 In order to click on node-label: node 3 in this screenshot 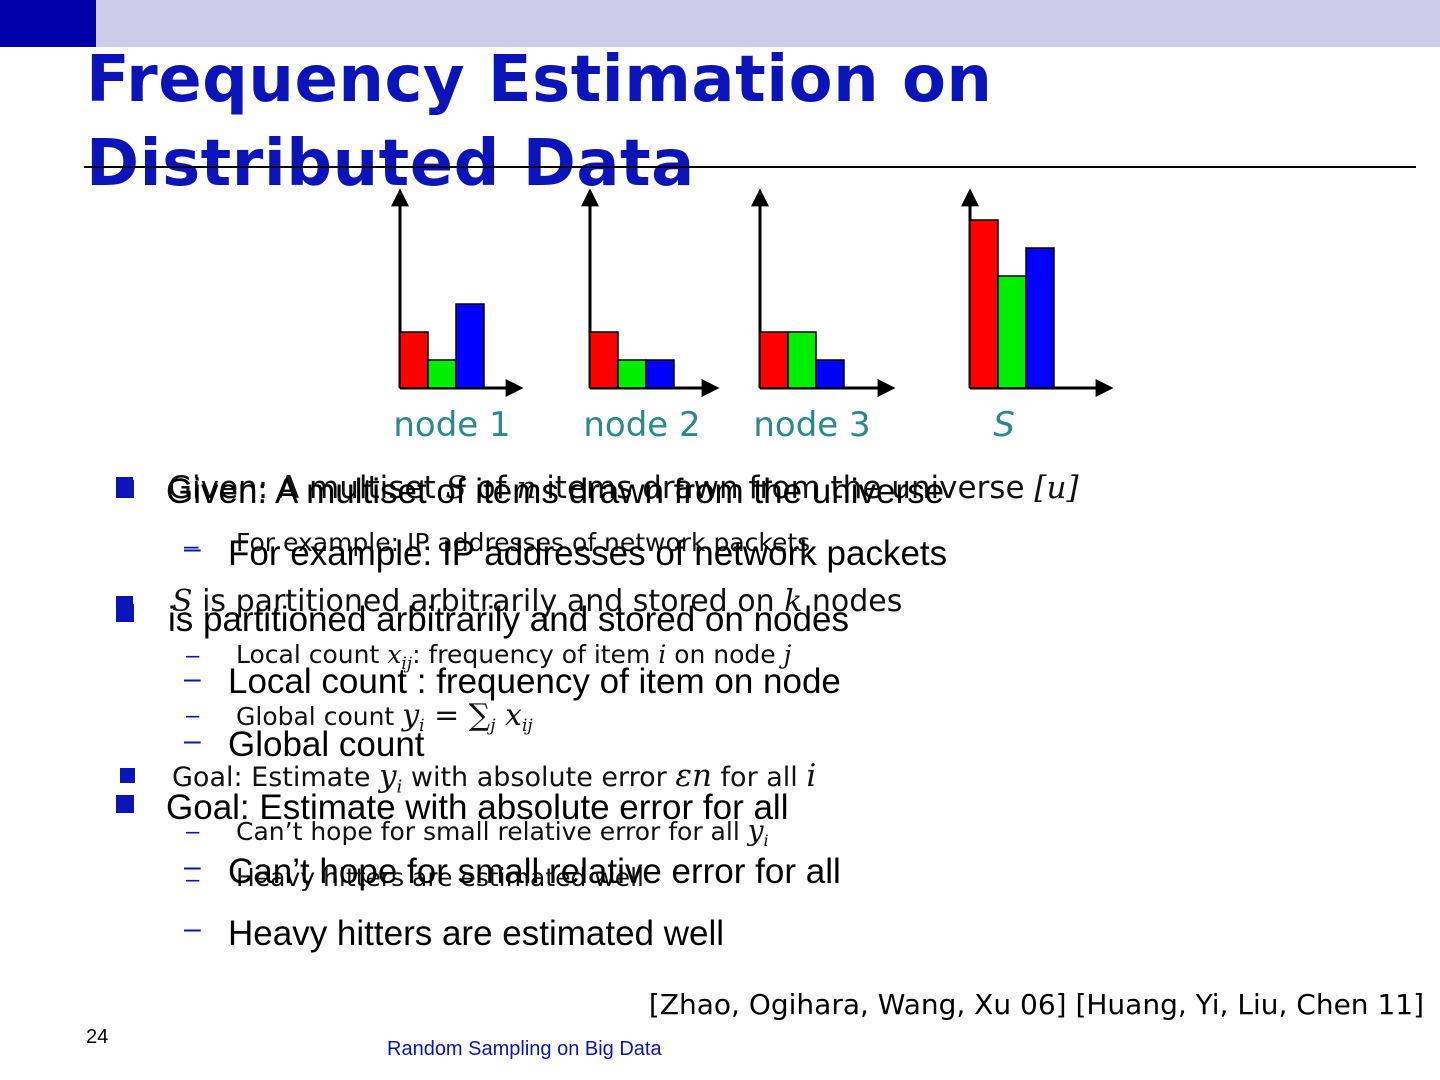, I will do `click(811, 425)`.